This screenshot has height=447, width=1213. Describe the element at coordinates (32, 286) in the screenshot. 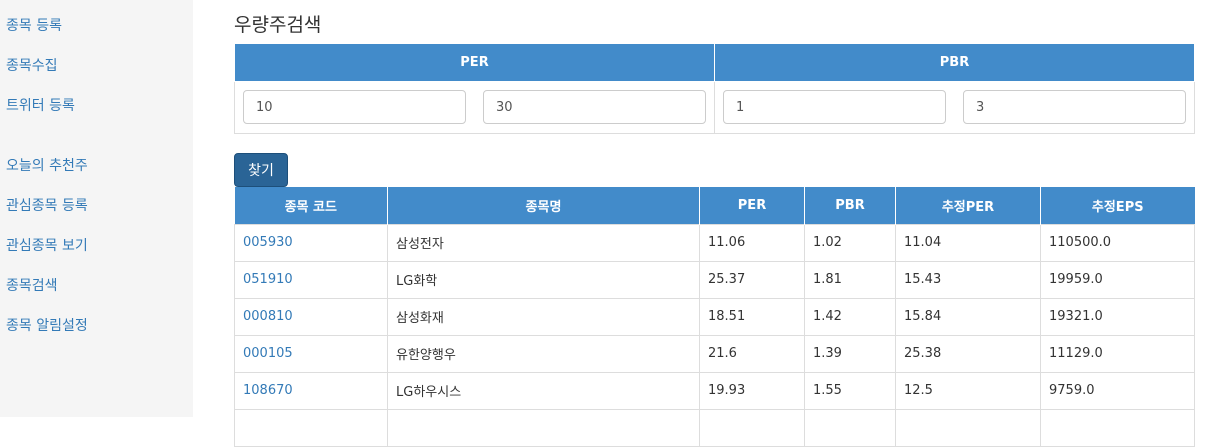

I see `sidebar-item-stock-search: 종목검색` at that location.